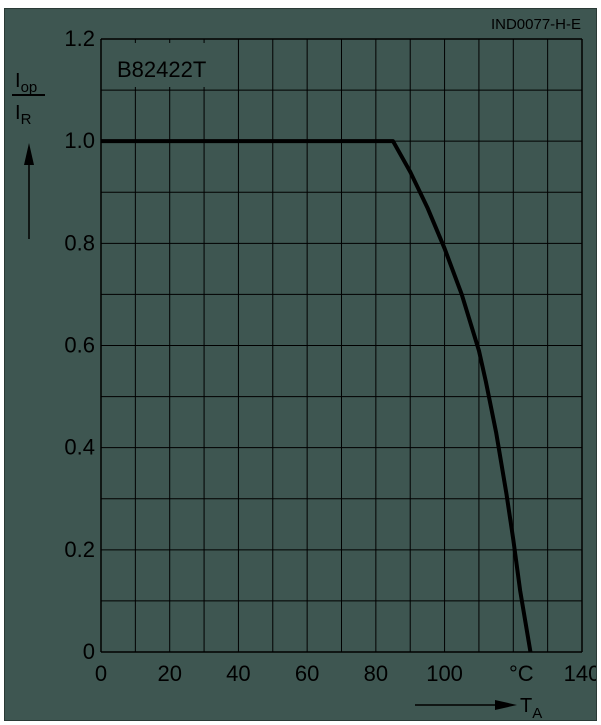  I want to click on figure-code: IND0077-H-E, so click(536, 24).